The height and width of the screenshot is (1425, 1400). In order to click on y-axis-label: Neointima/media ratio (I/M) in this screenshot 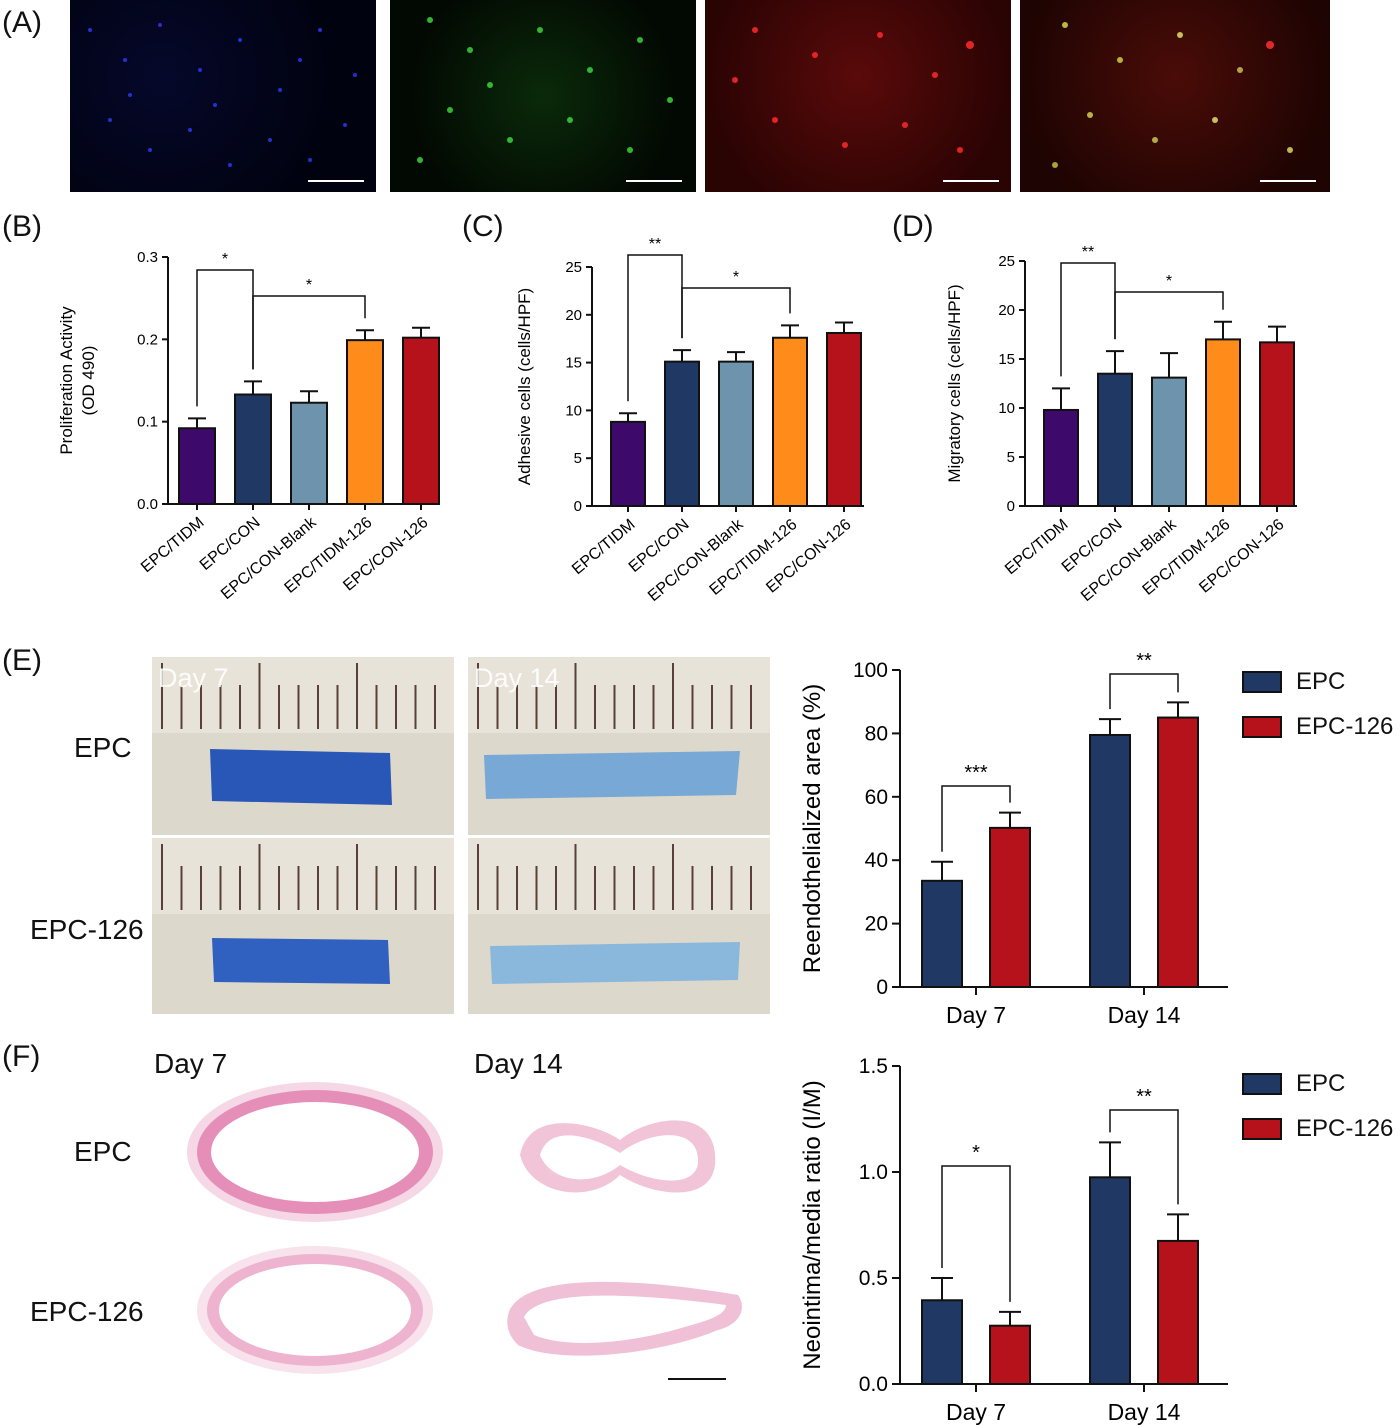, I will do `click(812, 1224)`.